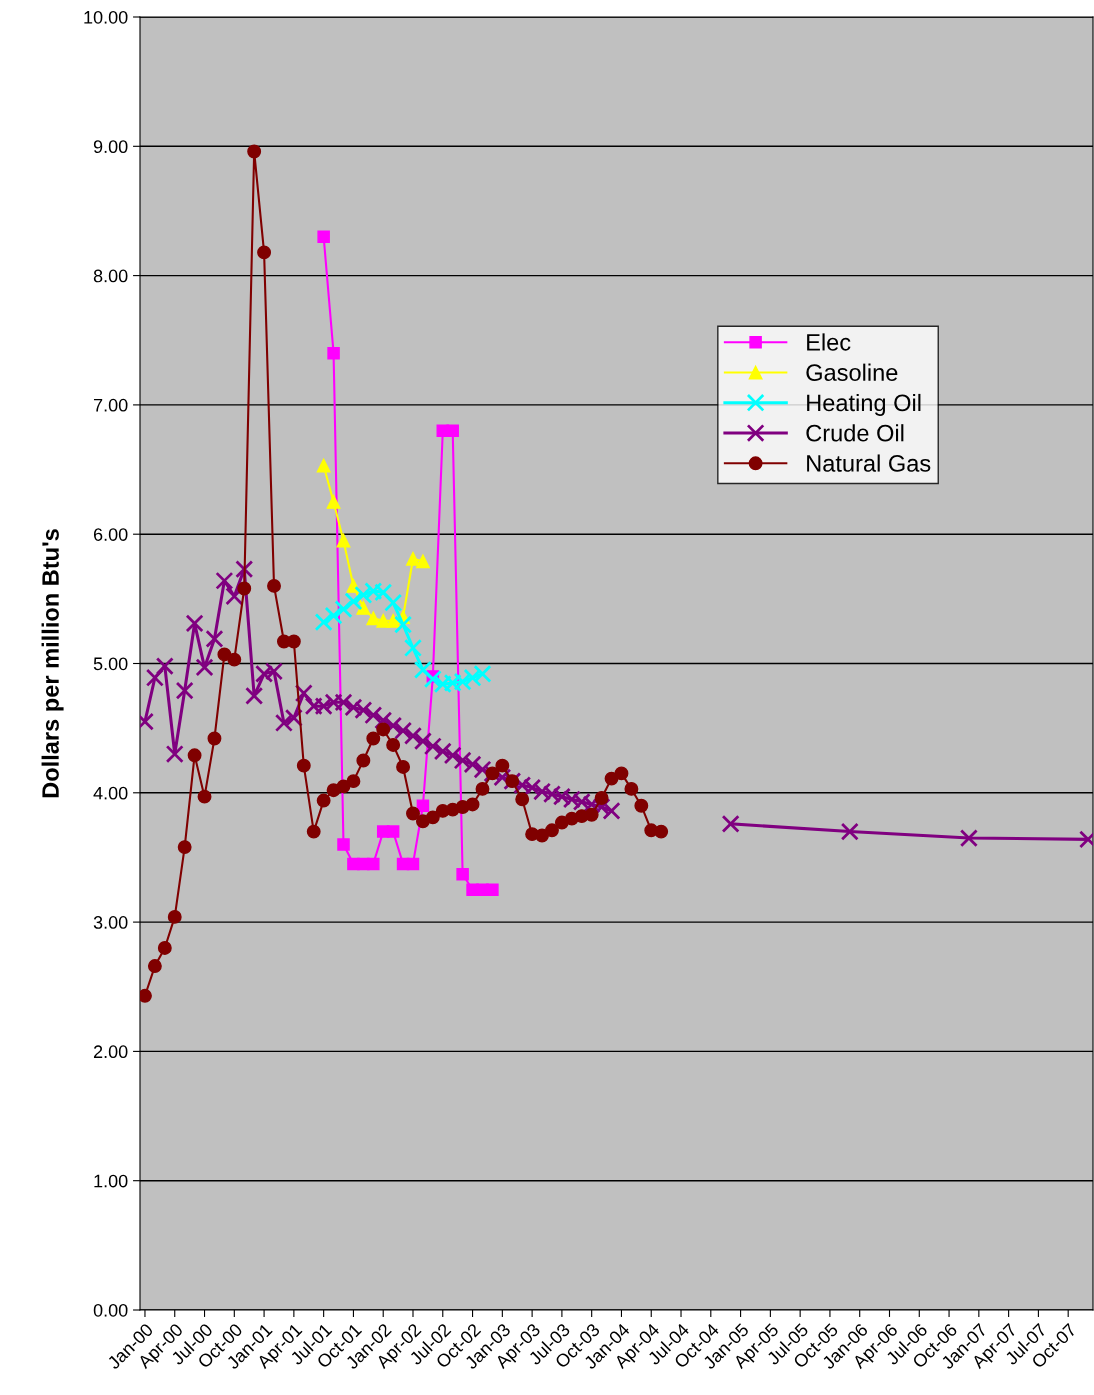  I want to click on y-tick-label: 4.00, so click(110, 793).